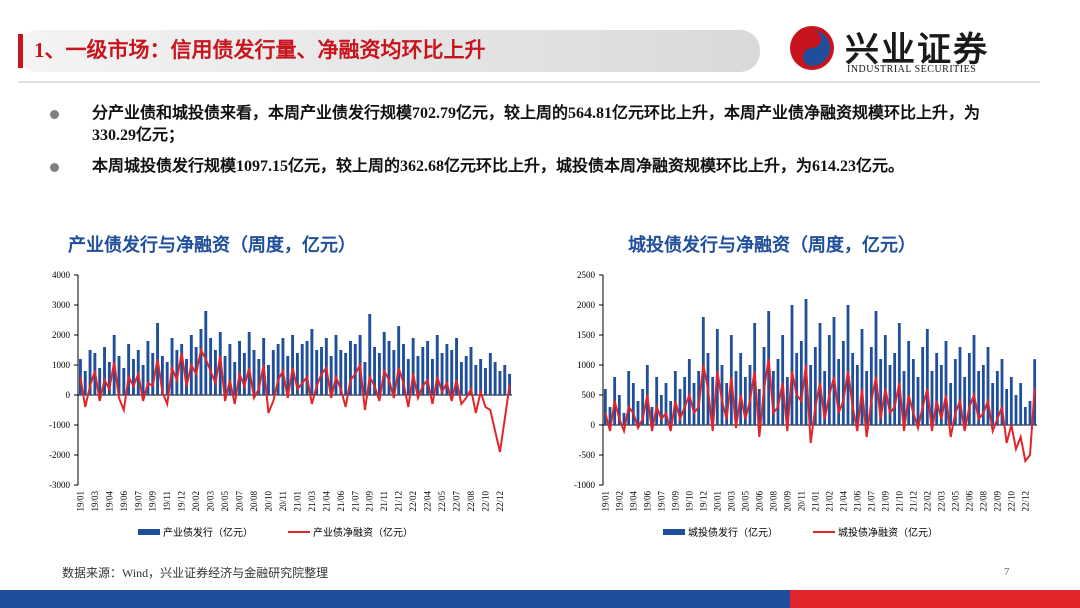 This screenshot has height=608, width=1080. Describe the element at coordinates (363, 532) in the screenshot. I see `legend-label: 产业债净融资（亿元）` at that location.